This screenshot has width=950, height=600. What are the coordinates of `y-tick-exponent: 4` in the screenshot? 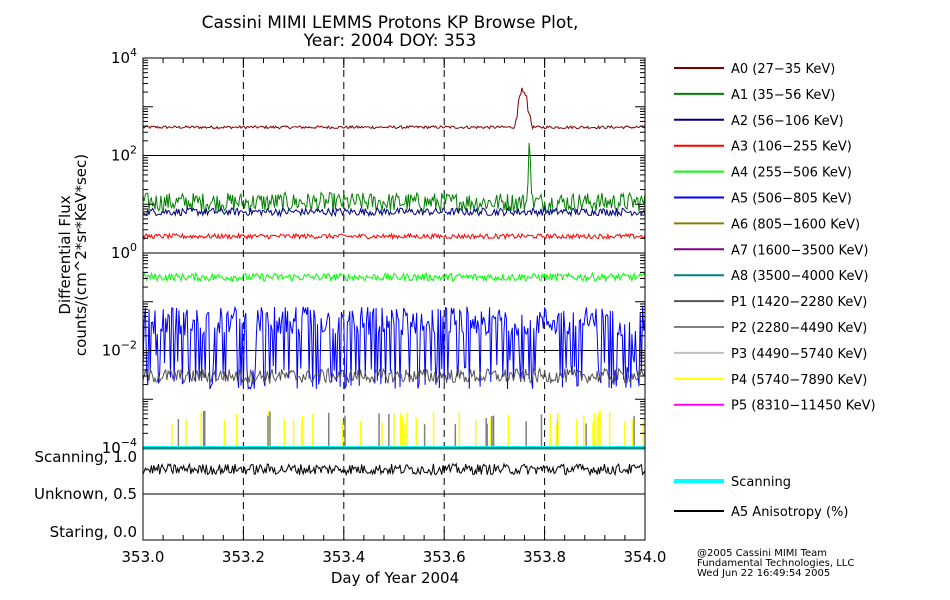 It's located at (133, 52).